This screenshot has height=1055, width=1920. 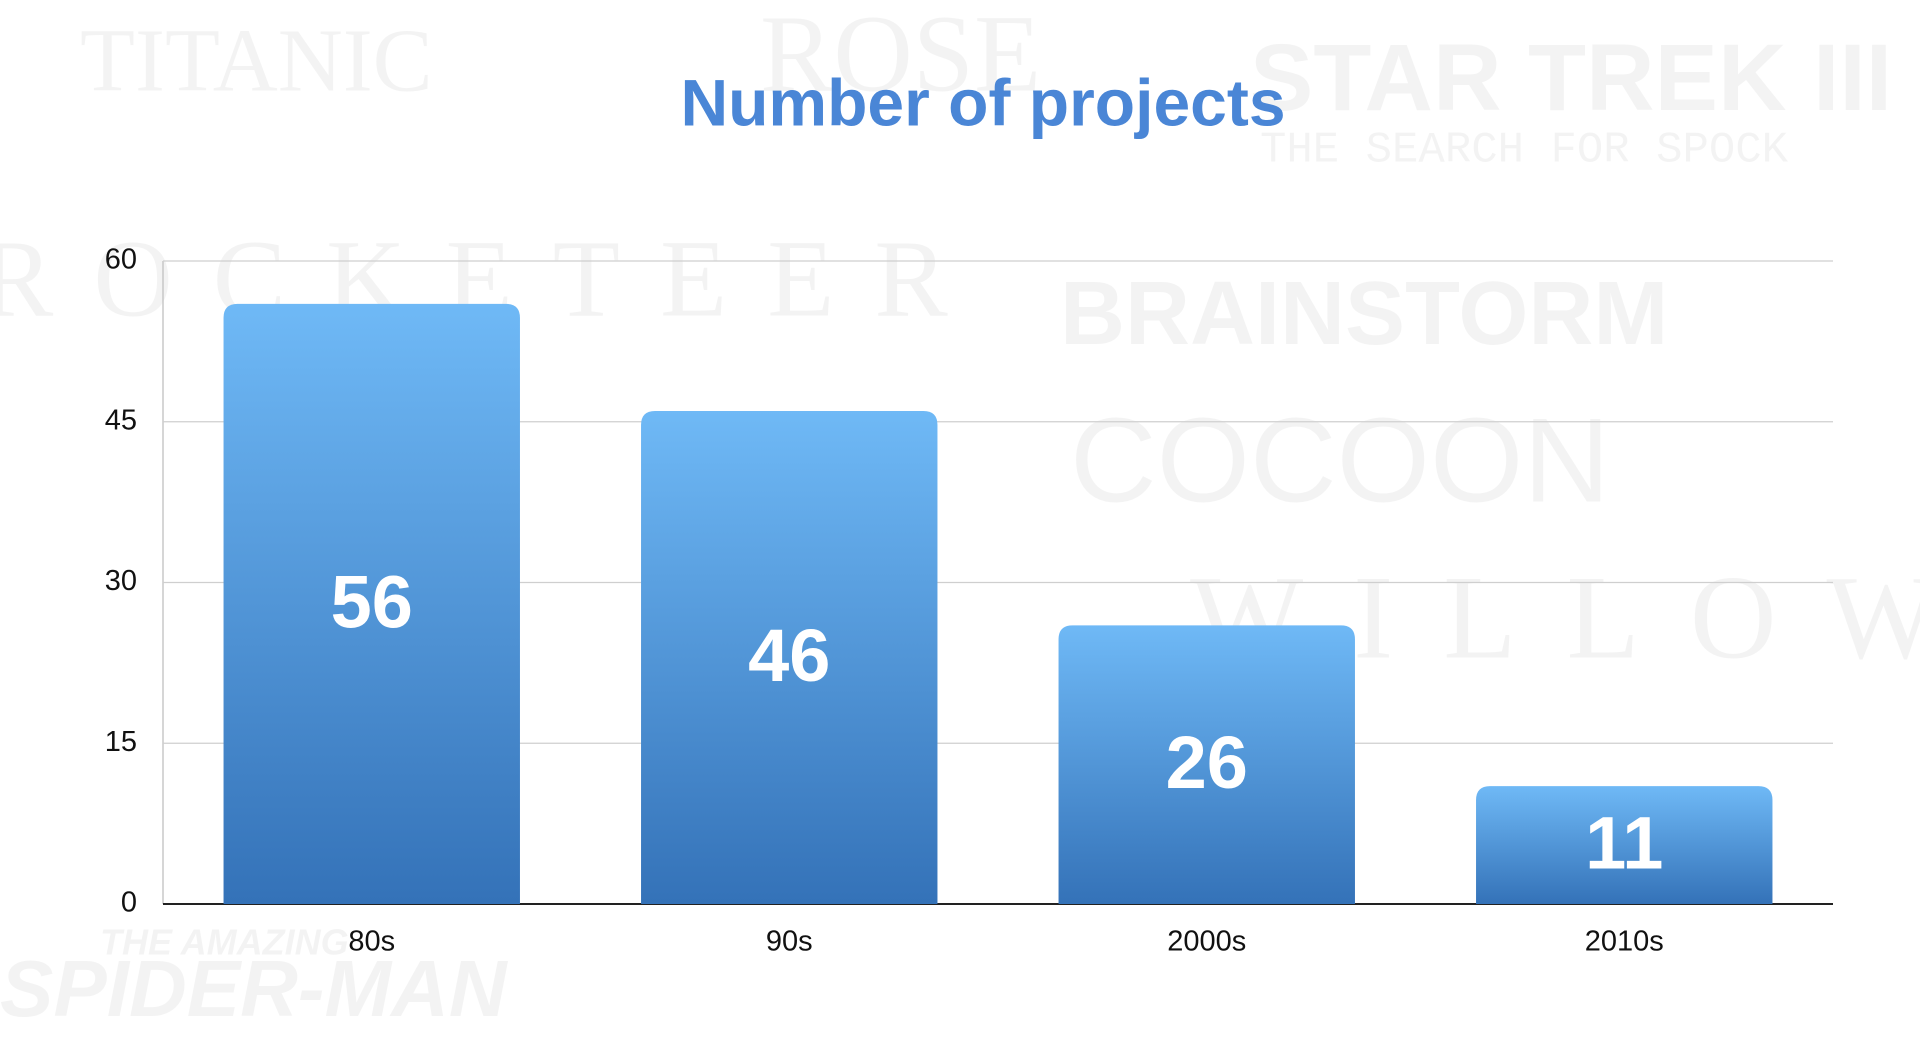 I want to click on value-label: 56, so click(x=372, y=601).